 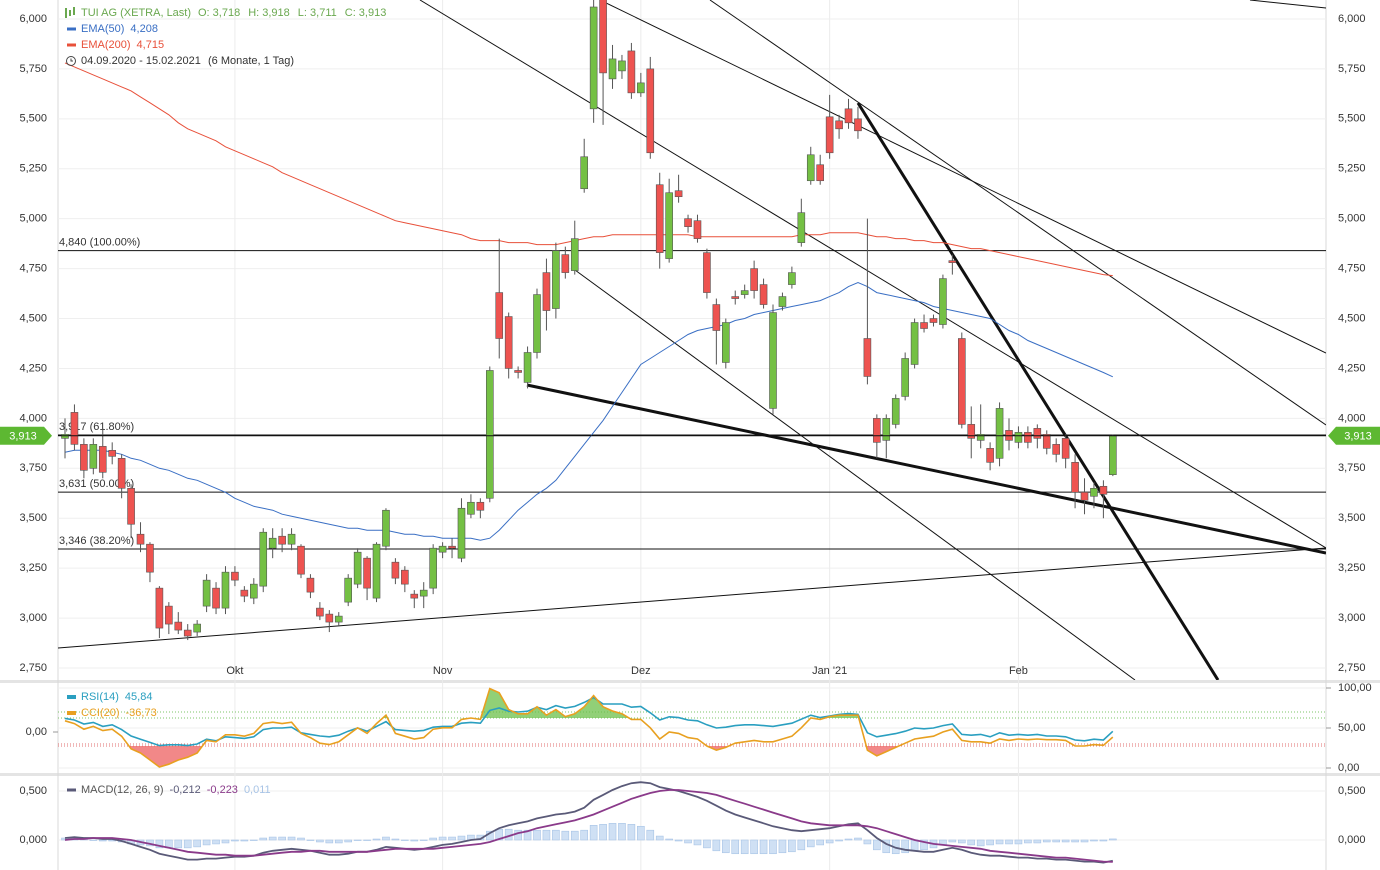 What do you see at coordinates (1018, 671) in the screenshot?
I see `x-tick-label: Feb` at bounding box center [1018, 671].